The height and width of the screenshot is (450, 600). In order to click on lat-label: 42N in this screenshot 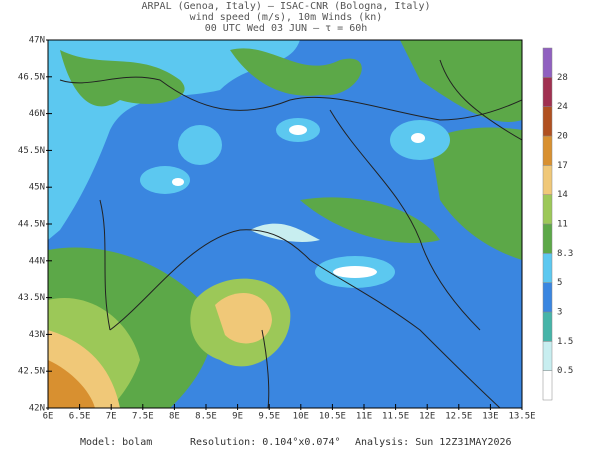, I will do `click(37, 409)`.